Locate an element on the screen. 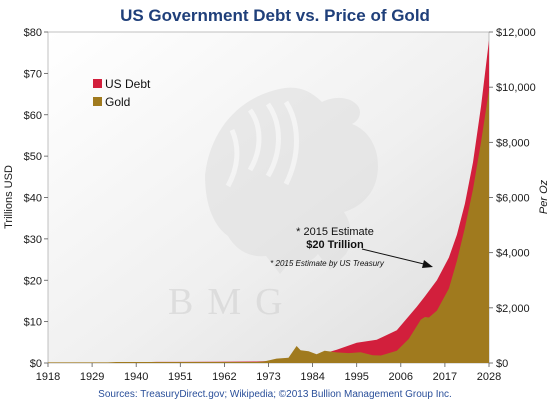  x-tick-label: 1973 is located at coordinates (268, 377).